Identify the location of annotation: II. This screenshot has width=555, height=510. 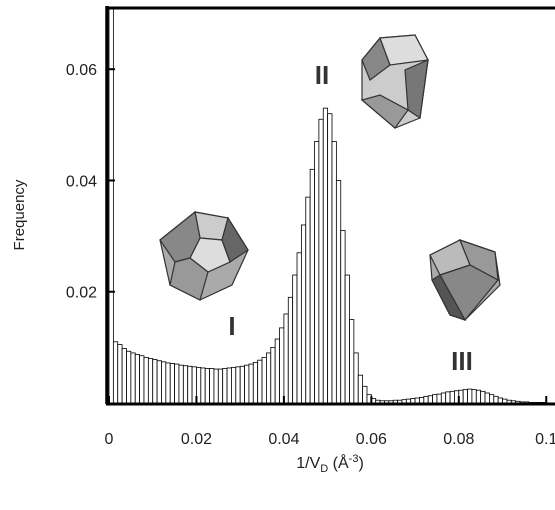
(322, 75).